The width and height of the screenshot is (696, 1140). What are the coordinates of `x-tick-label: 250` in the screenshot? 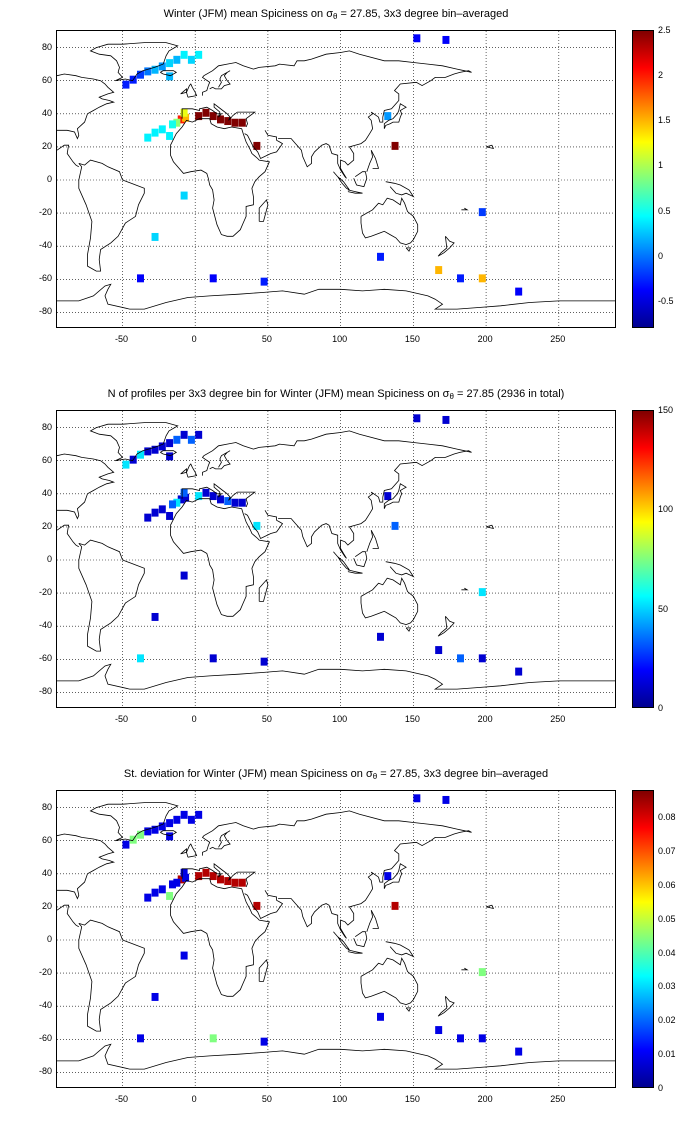 It's located at (558, 719).